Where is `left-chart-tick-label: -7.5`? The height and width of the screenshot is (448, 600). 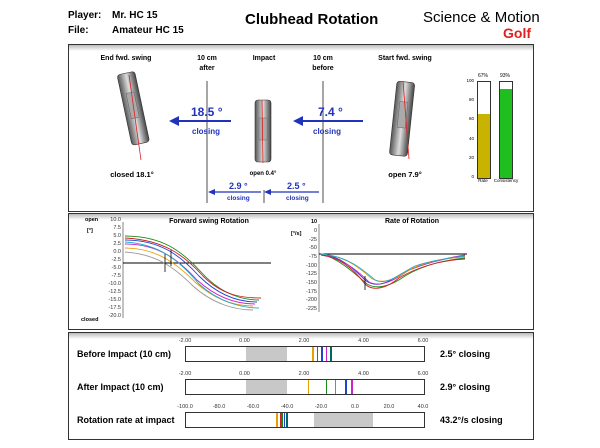 left-chart-tick-label: -7.5 is located at coordinates (116, 276).